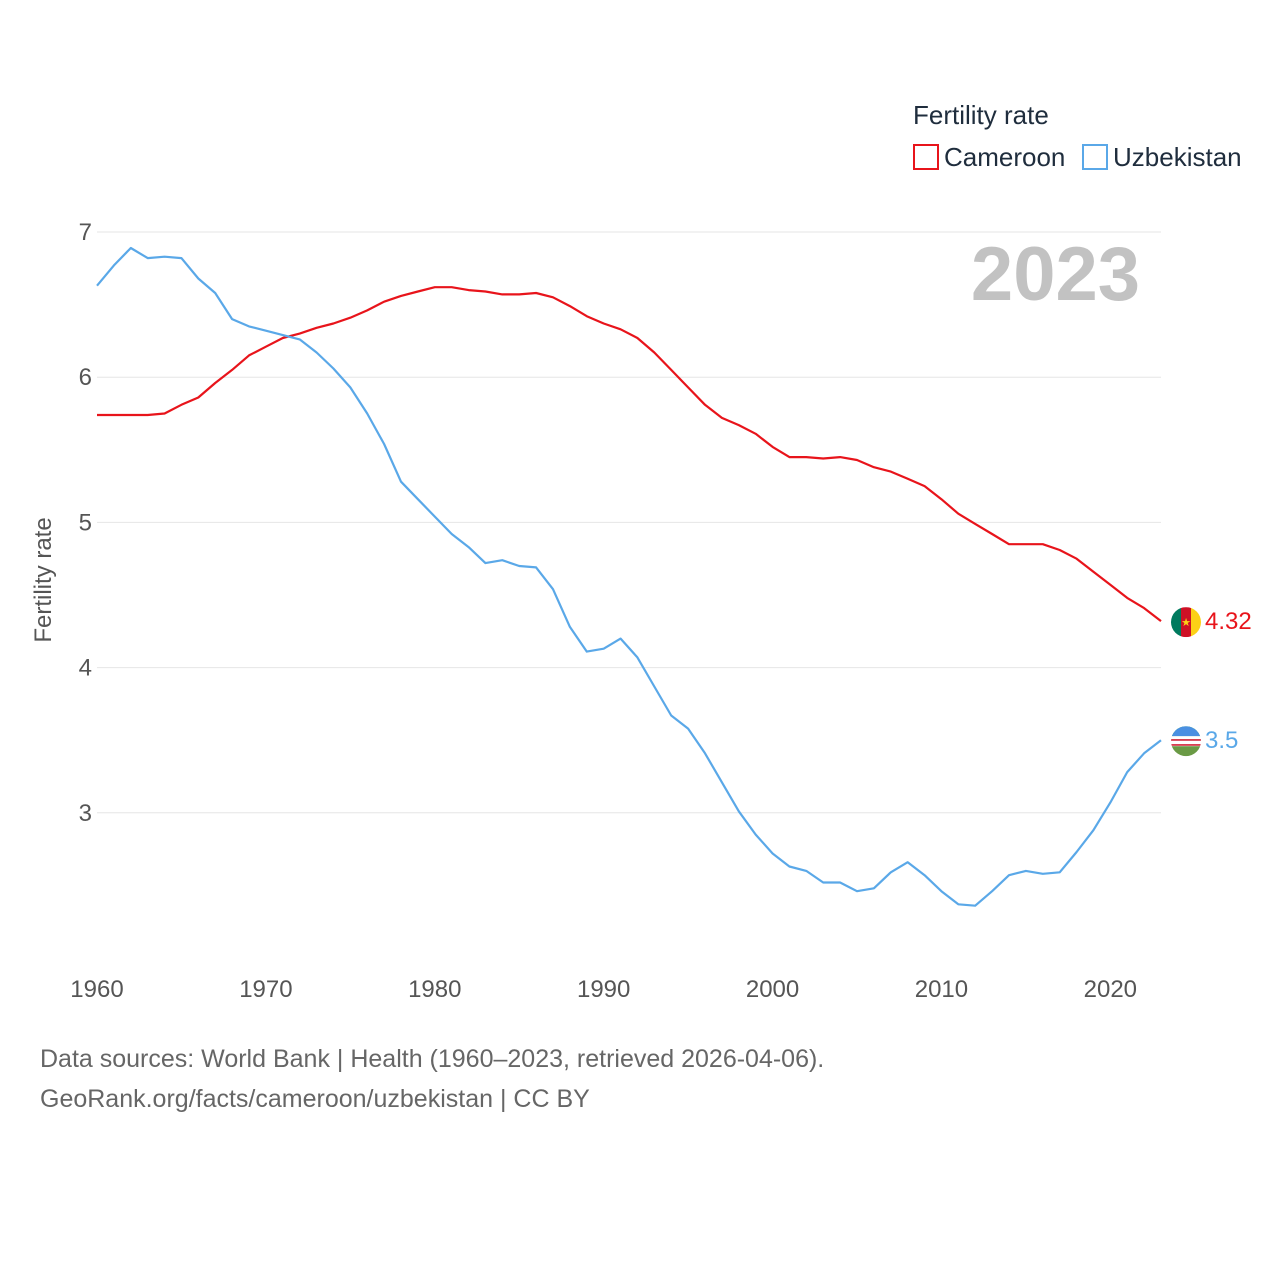 This screenshot has width=1280, height=1280. Describe the element at coordinates (1110, 989) in the screenshot. I see `x-tick-label: 2020` at that location.